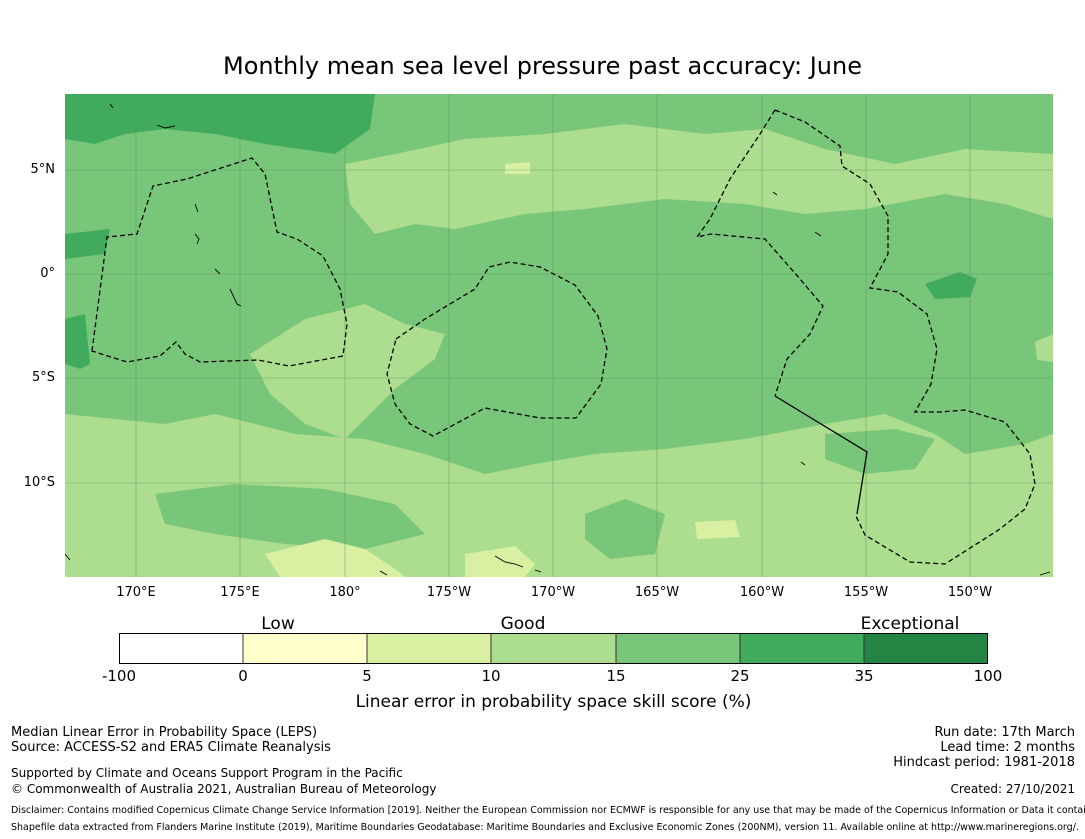 This screenshot has height=839, width=1085. Describe the element at coordinates (335, 558) in the screenshot. I see `patch-fair-bottom` at that location.